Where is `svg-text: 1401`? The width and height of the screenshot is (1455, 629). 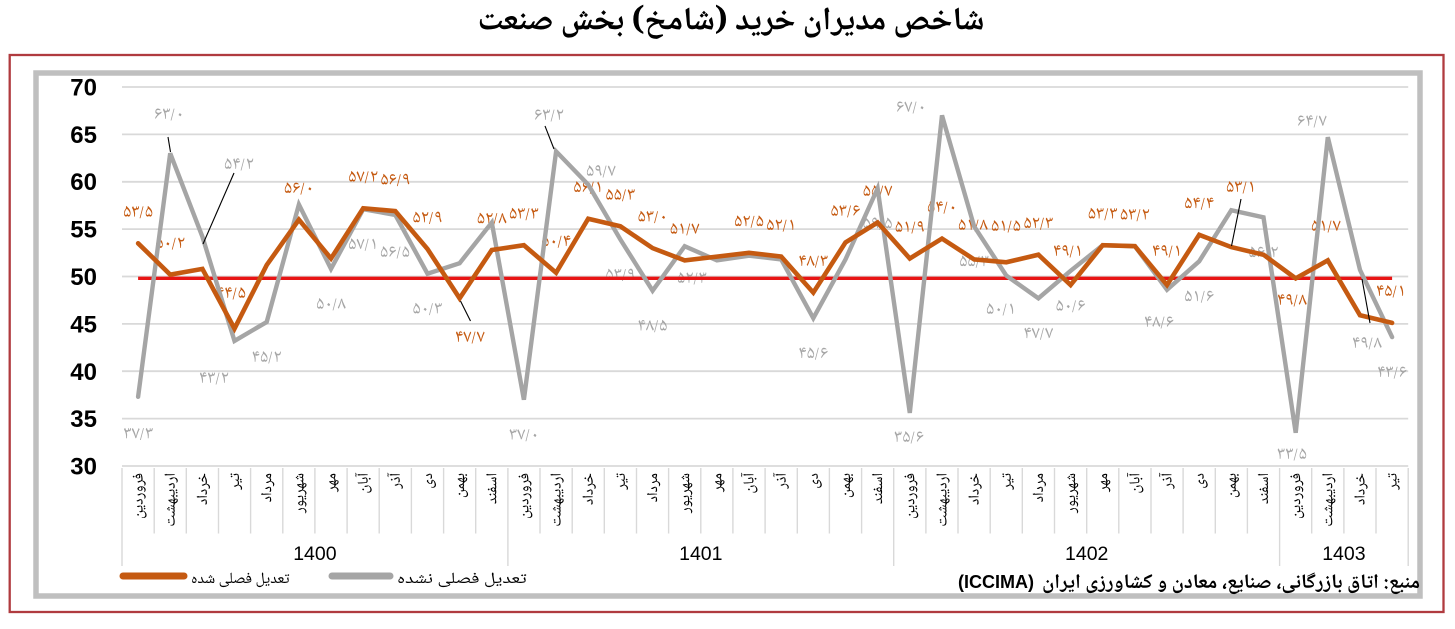 svg-text: 1401 is located at coordinates (700, 554).